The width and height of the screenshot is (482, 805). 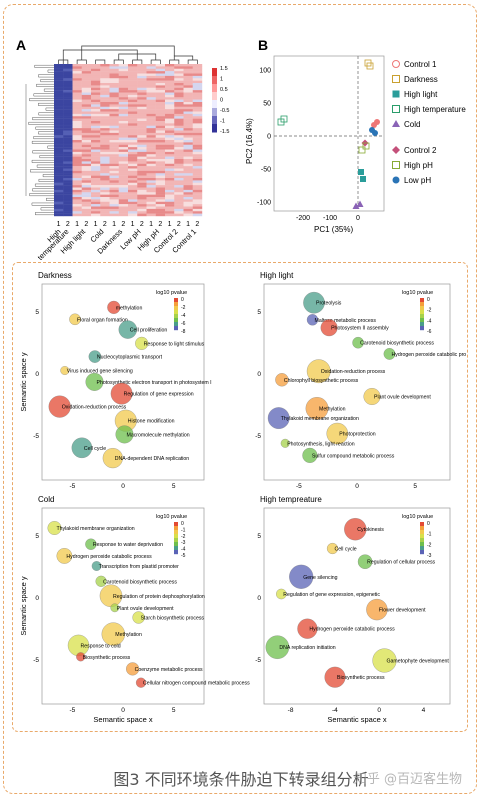 What do you see at coordinates (401, 563) in the screenshot?
I see `semantic-term-label: Regulation of cellular process` at bounding box center [401, 563].